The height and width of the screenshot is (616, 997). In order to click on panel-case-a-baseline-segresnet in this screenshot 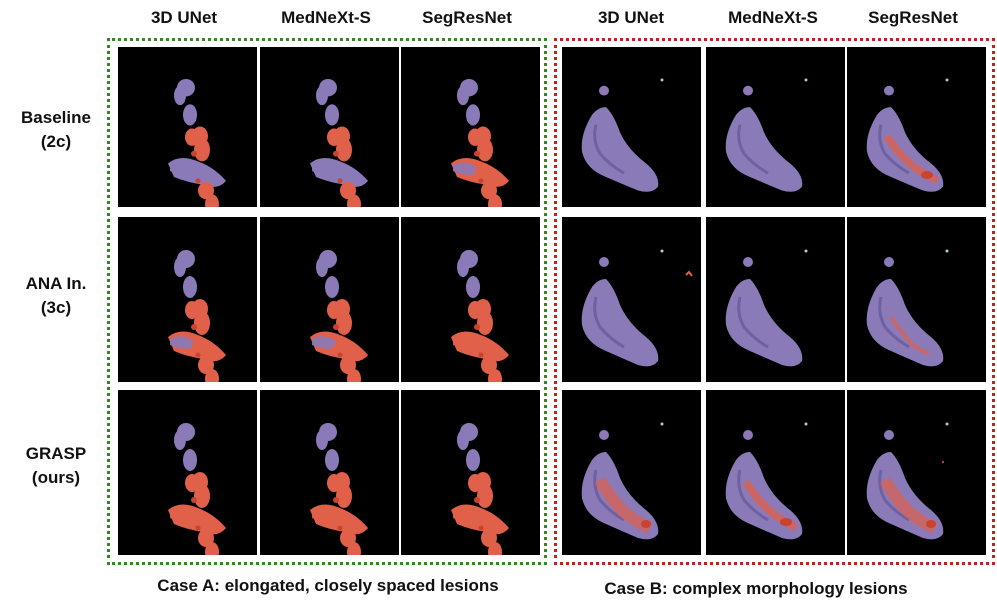, I will do `click(470, 127)`.